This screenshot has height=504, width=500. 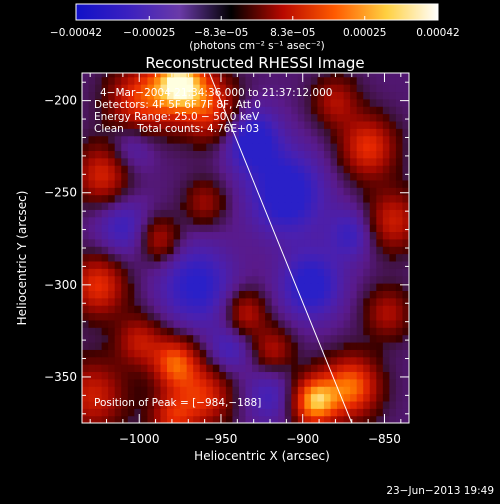 What do you see at coordinates (177, 105) in the screenshot?
I see `annotation-detectors: Detectors: 4F 5F 6F 7F 8F, Att 0` at bounding box center [177, 105].